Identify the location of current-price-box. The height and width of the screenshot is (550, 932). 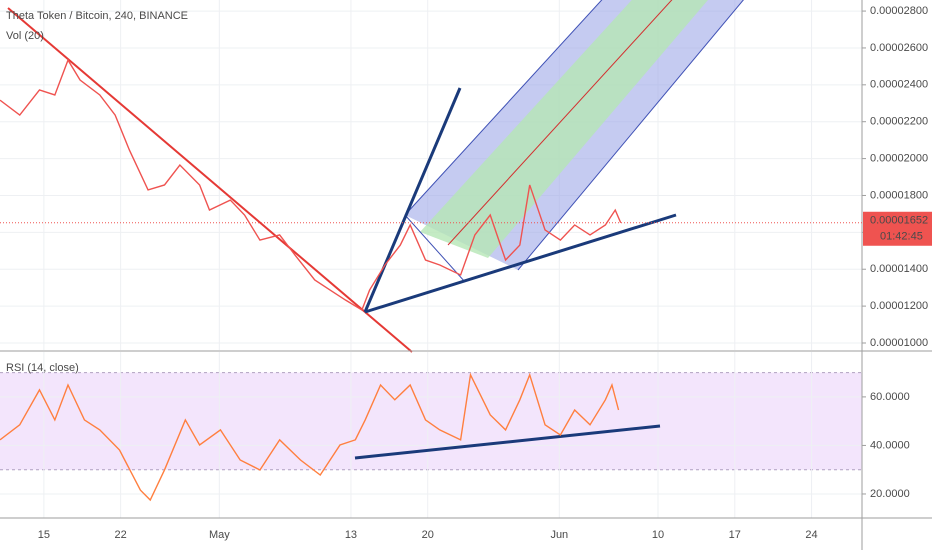
(897, 228).